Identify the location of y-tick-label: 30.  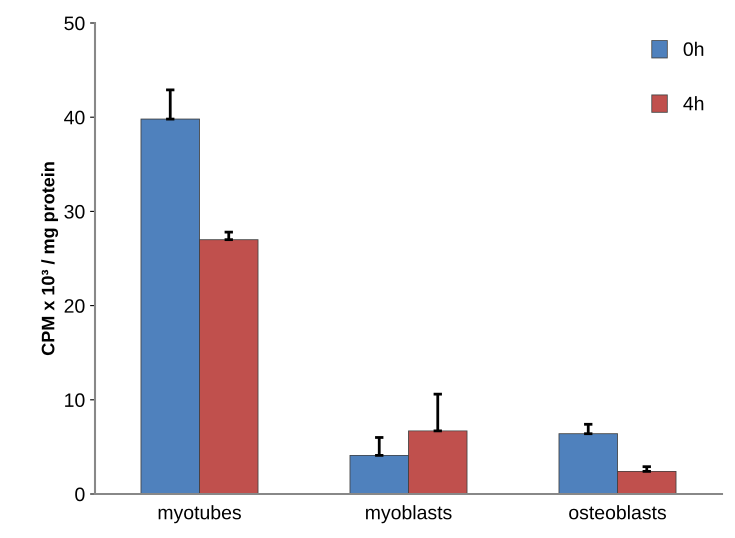
(74, 211).